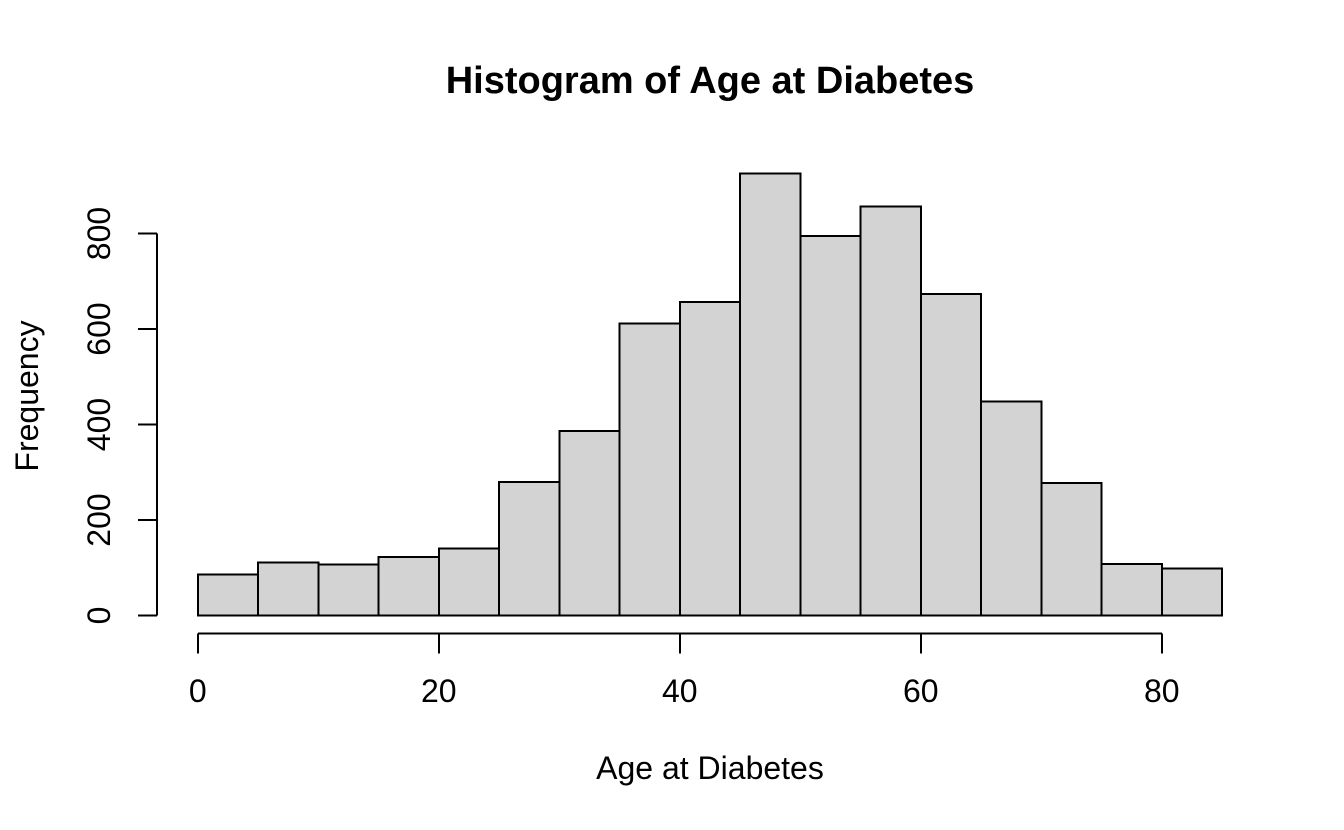  I want to click on x-axis-label: Age at Diabetes, so click(710, 768).